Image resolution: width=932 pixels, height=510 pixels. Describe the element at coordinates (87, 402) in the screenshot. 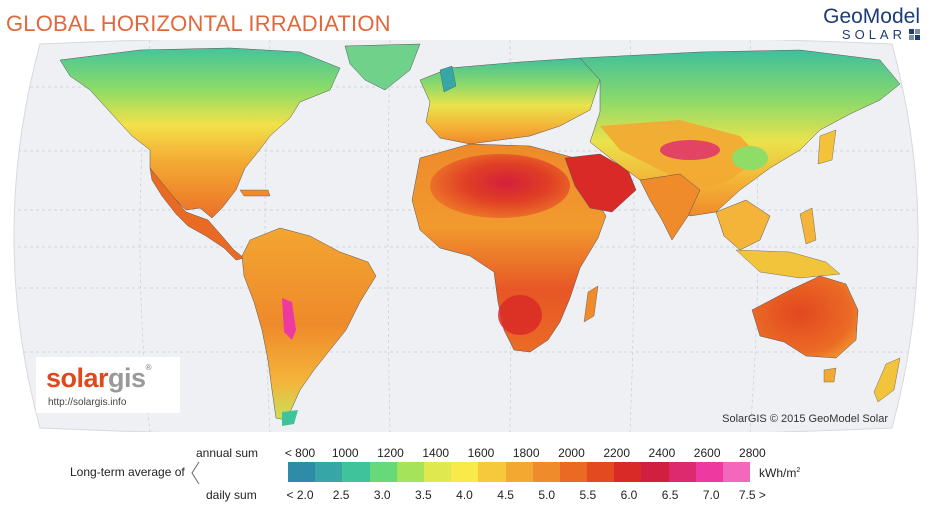

I see `solargis-url-link: http://solargis.info` at that location.